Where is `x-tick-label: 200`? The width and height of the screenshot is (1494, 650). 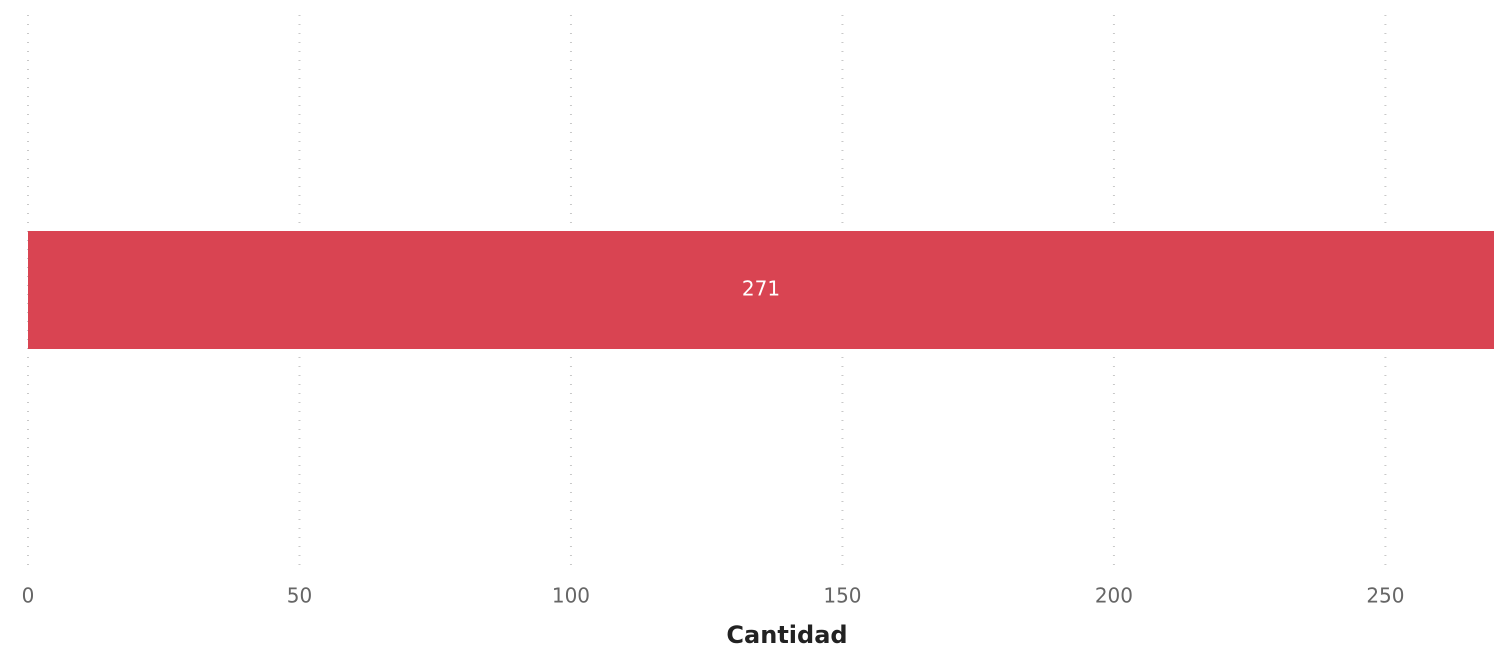 x-tick-label: 200 is located at coordinates (1114, 596).